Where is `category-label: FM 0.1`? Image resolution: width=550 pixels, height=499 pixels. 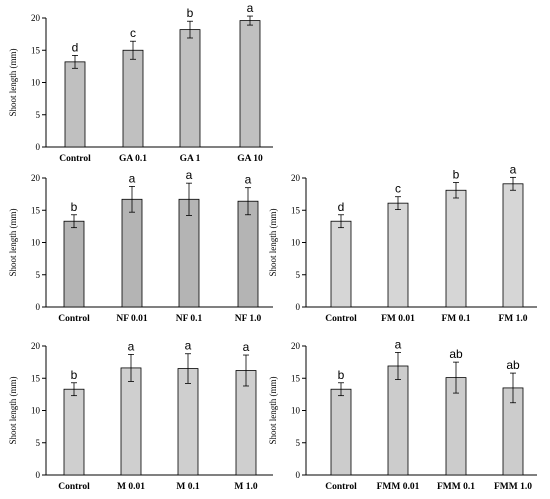
category-label: FM 0.1 is located at coordinates (455, 319).